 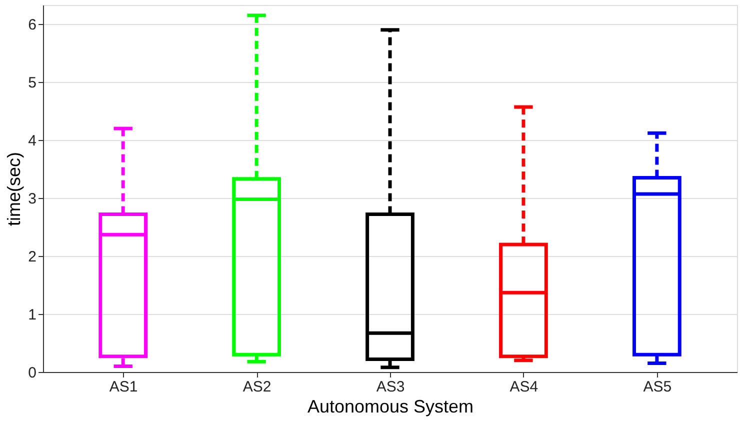 I want to click on x-axis-title: Autonomous System, so click(x=390, y=406).